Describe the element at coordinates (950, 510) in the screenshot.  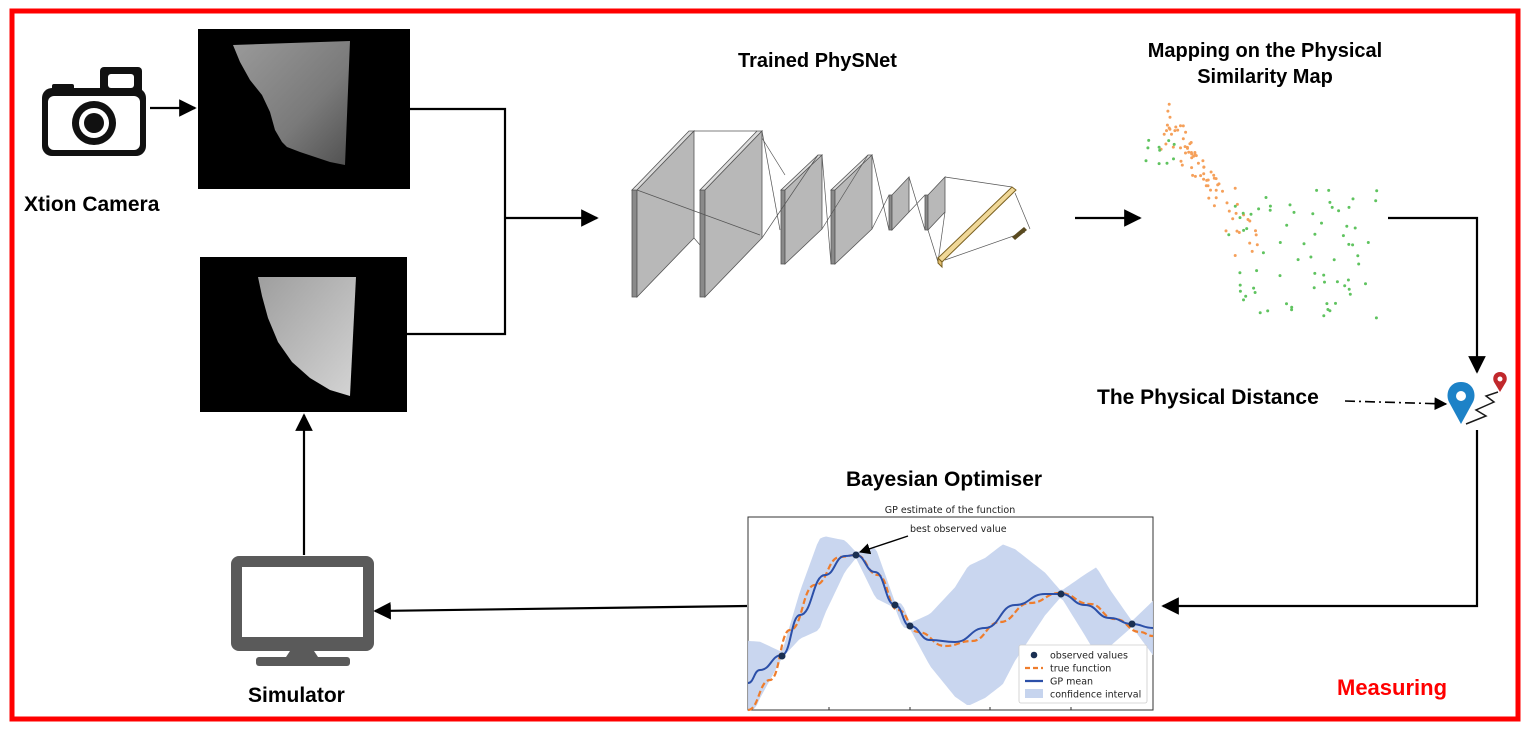
I see `gp-plot-title: GP estimate of the function` at that location.